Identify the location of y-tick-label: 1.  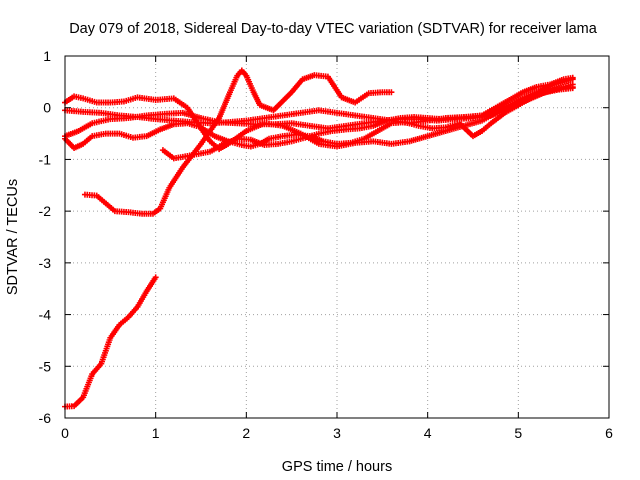
(47, 56).